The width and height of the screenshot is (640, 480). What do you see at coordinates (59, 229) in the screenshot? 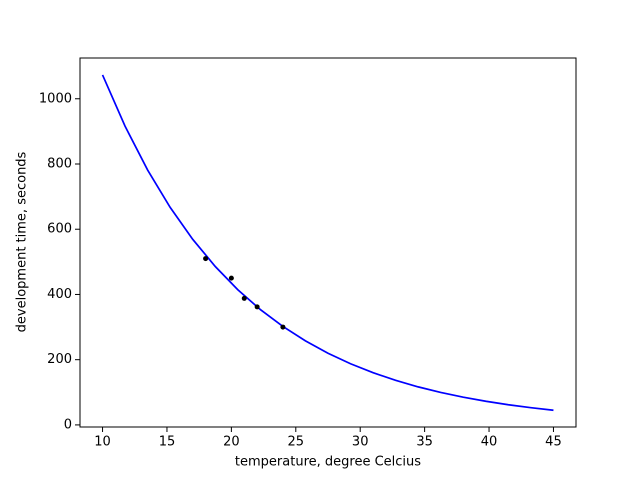
I see `y-tick-label: 600` at bounding box center [59, 229].